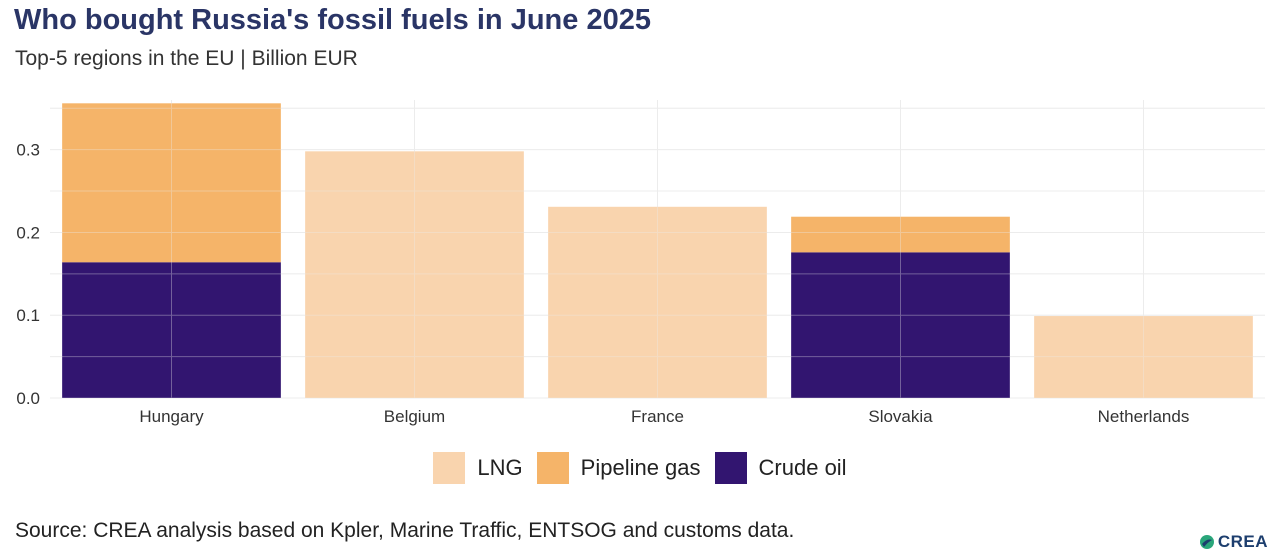 The image size is (1280, 558). I want to click on x-axis-ticks: Hungary Belgium France Slovakia Netherlands, so click(664, 416).